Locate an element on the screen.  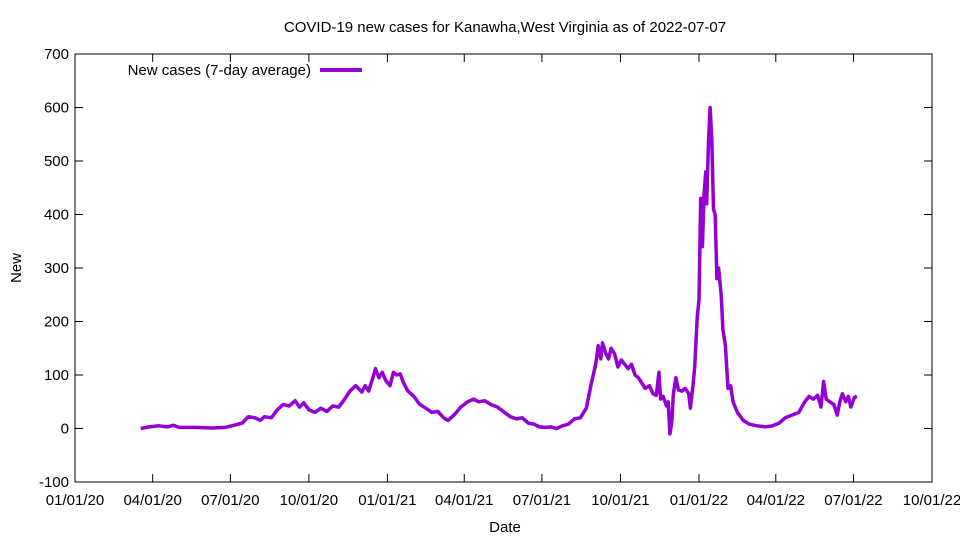
x-tick-label: 04/01/21 is located at coordinates (464, 500).